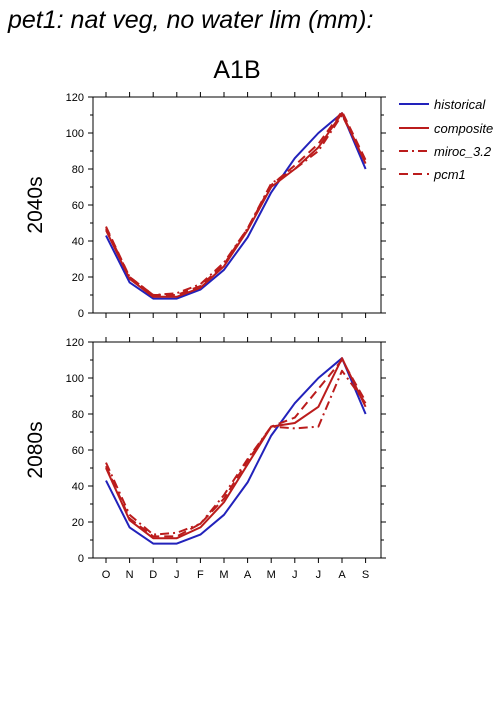 This screenshot has width=501, height=709. Describe the element at coordinates (446, 139) in the screenshot. I see `legend: historical composite miroc_3.2 pcm1` at that location.